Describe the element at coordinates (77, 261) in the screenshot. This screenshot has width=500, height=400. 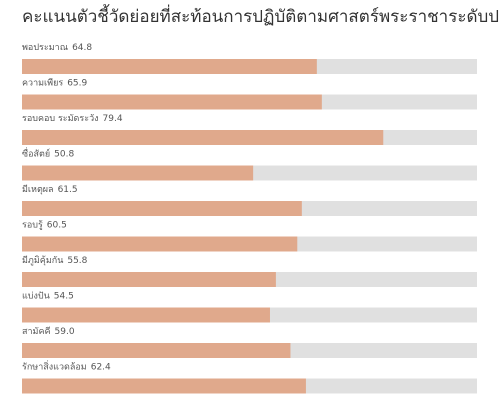
I see `value-label: 55.8` at that location.